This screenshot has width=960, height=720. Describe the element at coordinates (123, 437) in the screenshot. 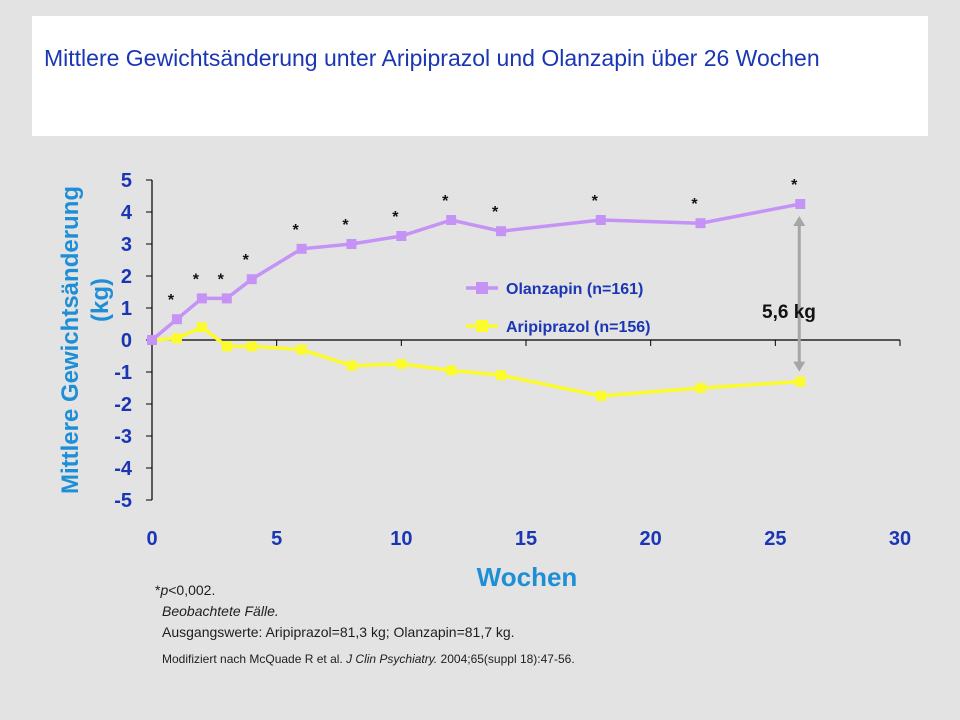

I see `y-tick-label: -3` at that location.